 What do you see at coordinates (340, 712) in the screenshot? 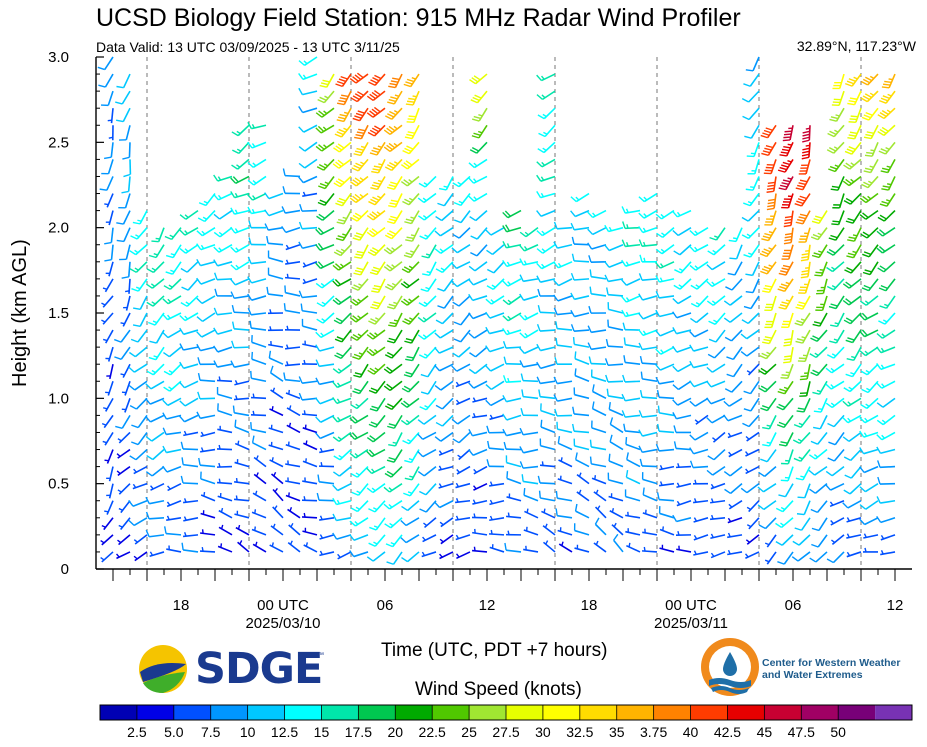
I see `colorbar-swatch` at bounding box center [340, 712].